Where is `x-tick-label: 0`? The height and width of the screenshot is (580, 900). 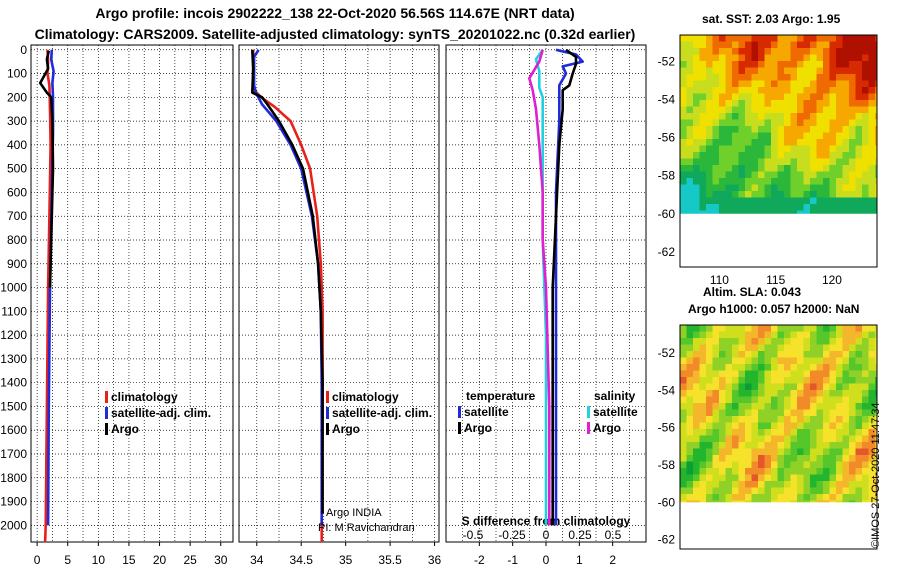
x-tick-label: 0 is located at coordinates (37, 560).